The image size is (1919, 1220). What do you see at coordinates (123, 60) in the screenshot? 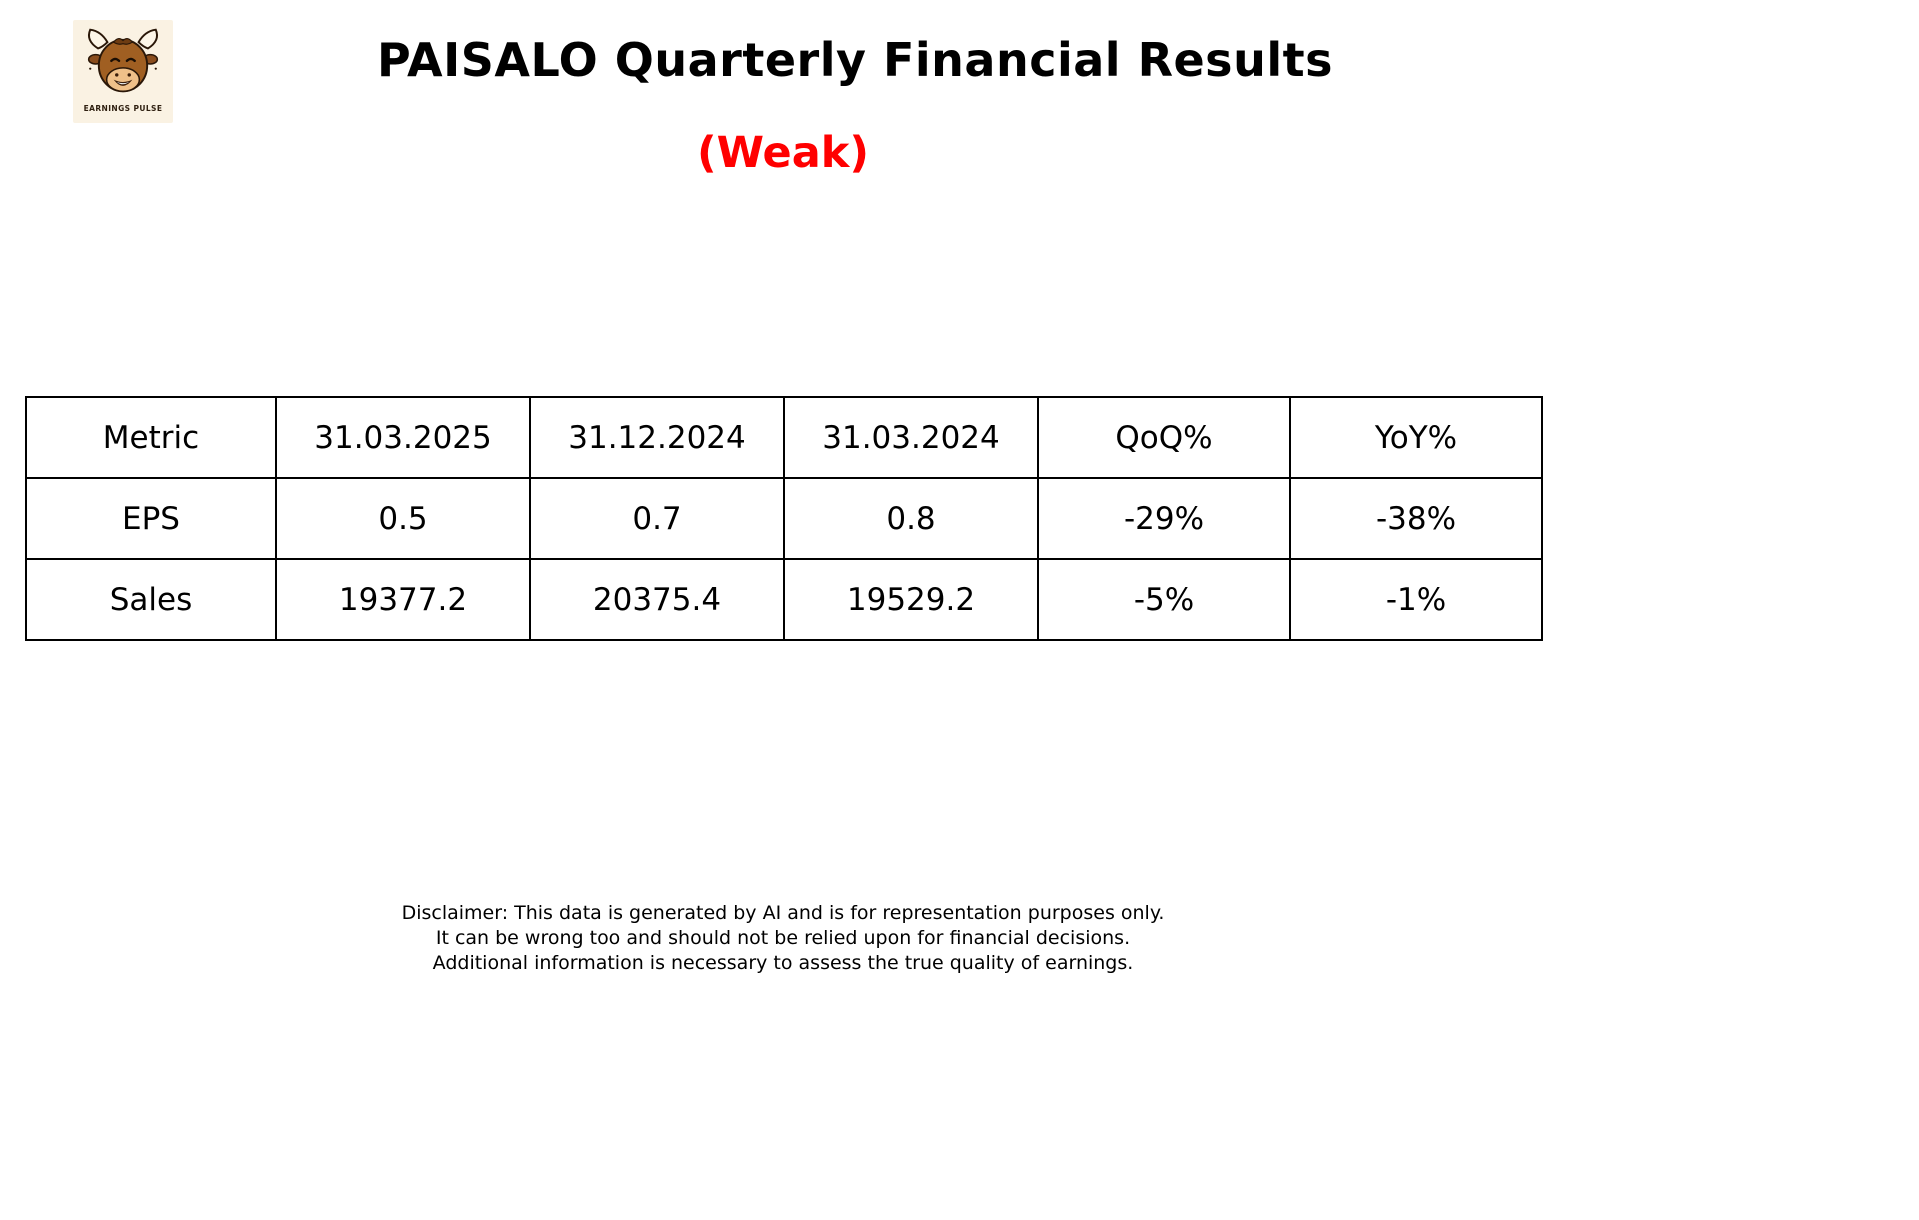
I see `bull-icon` at bounding box center [123, 60].